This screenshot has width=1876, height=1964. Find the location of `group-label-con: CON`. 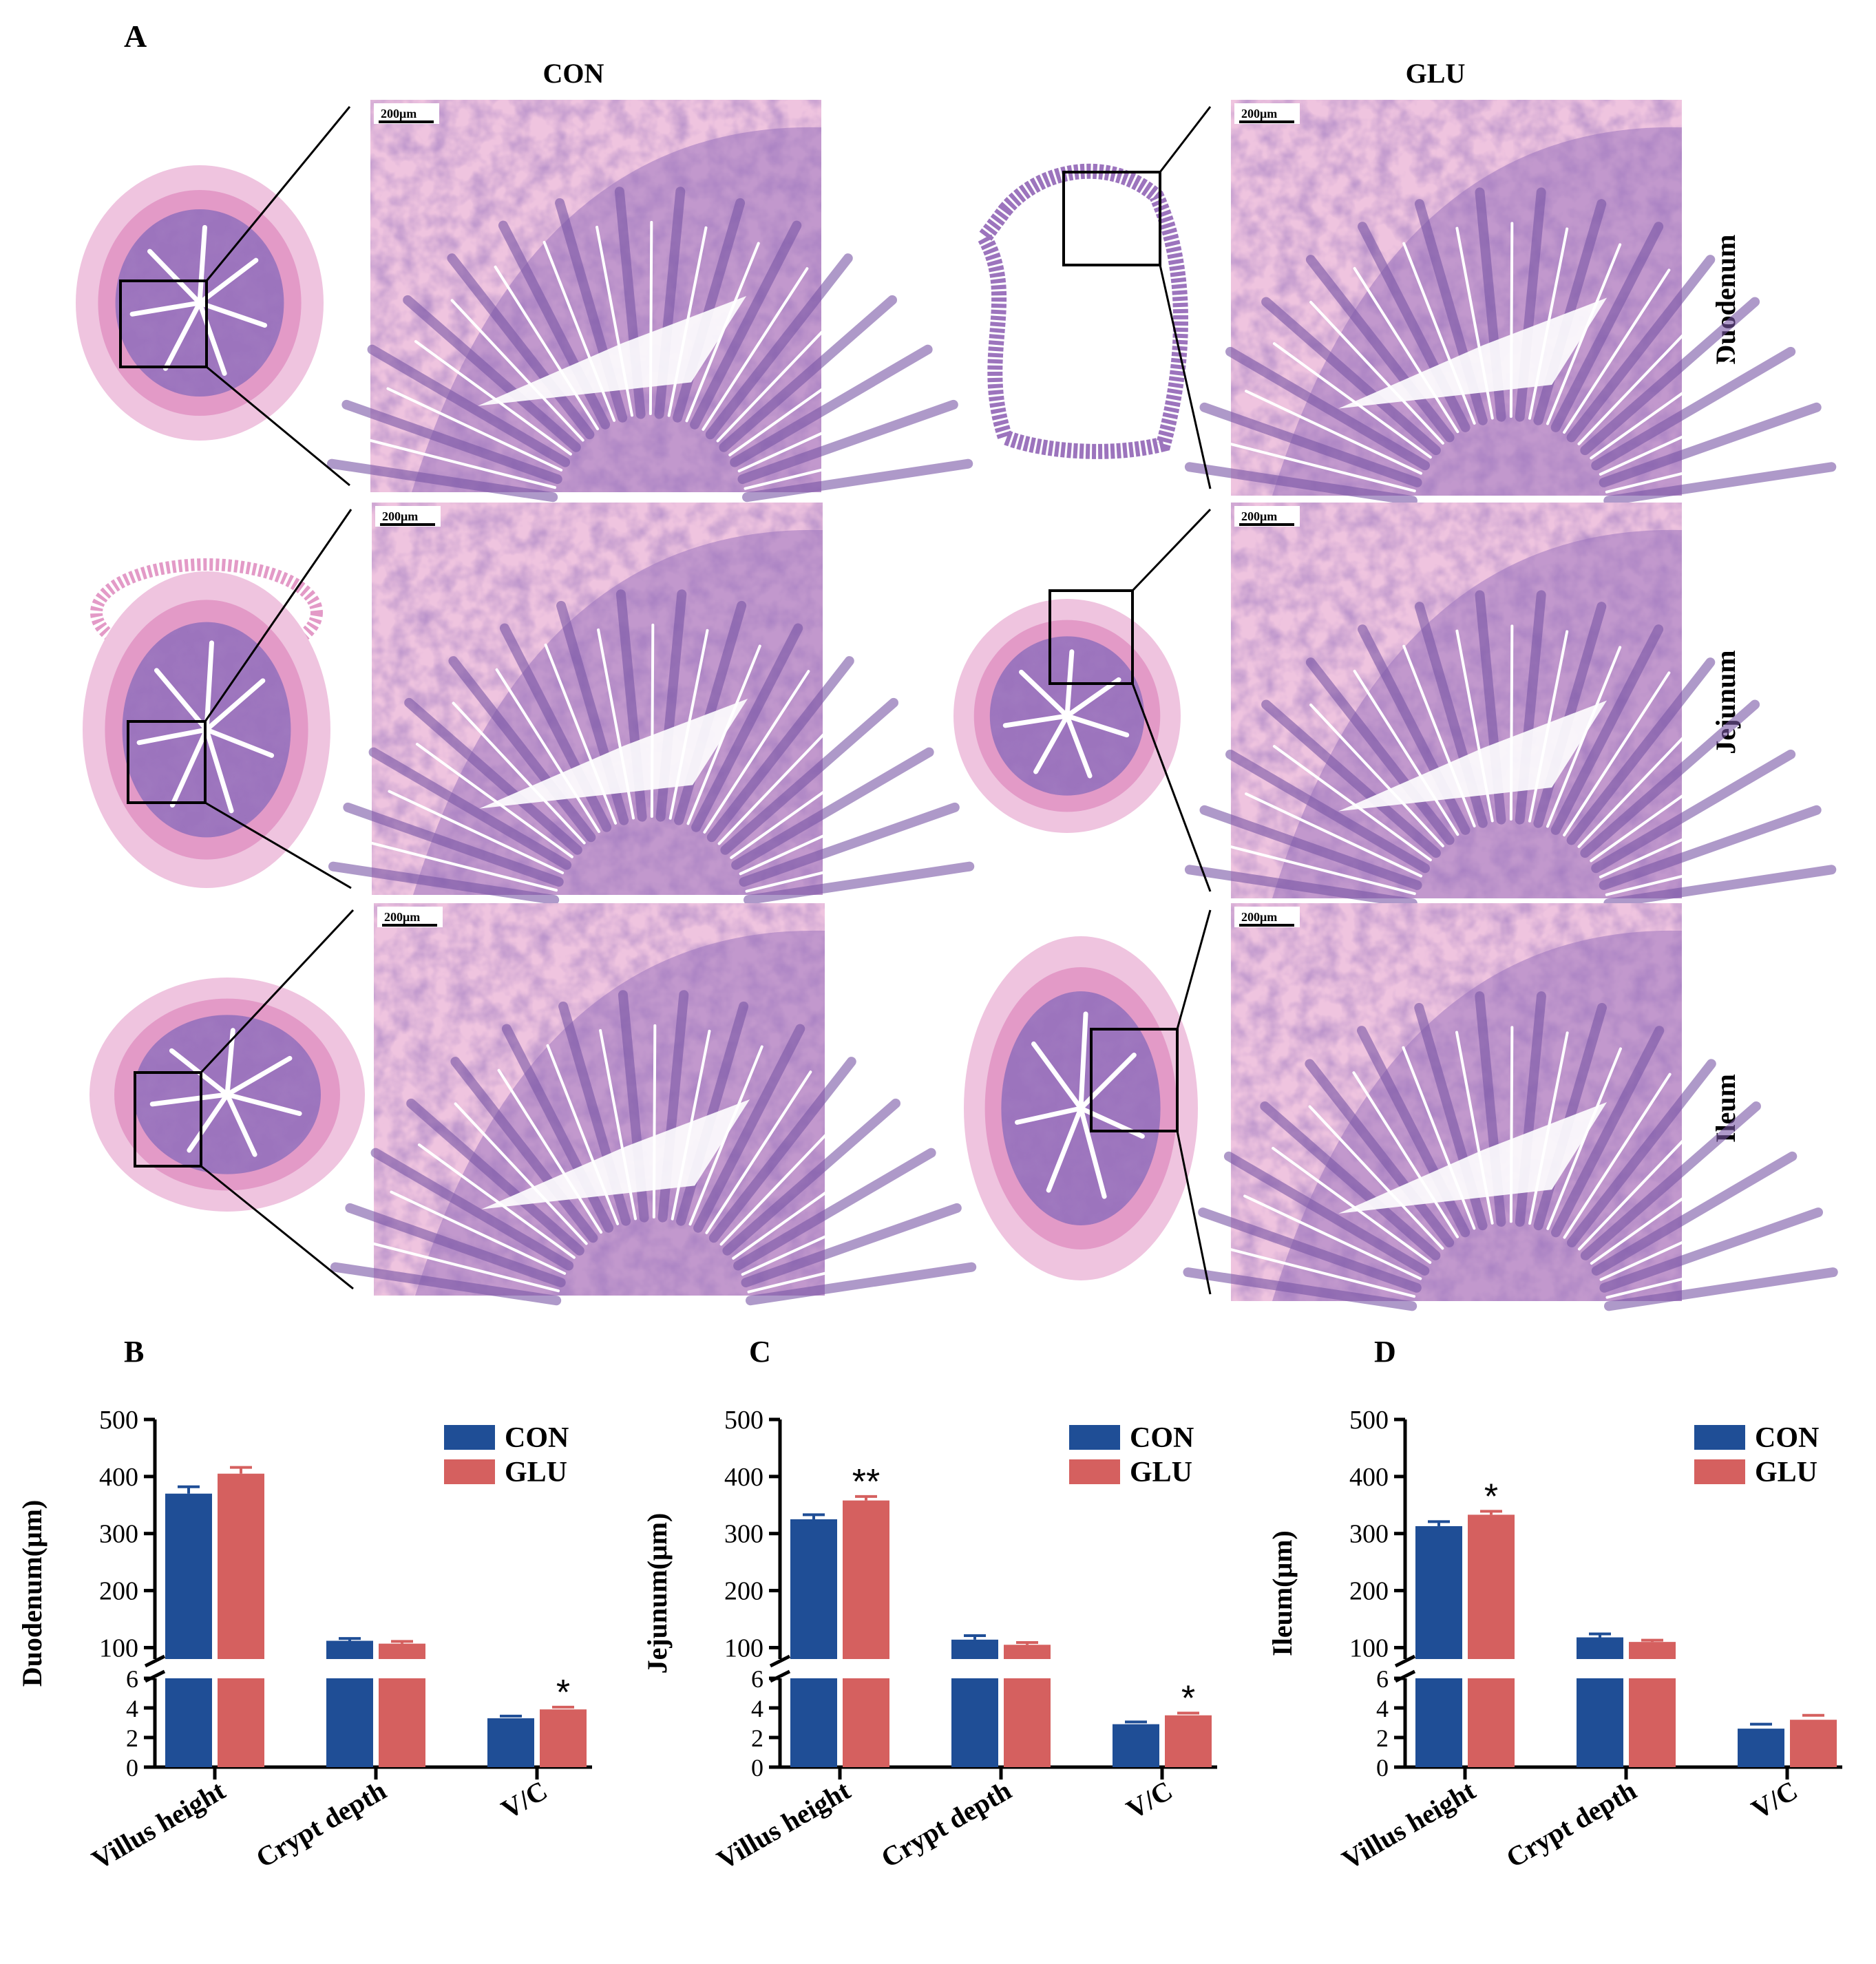

group-label-con: CON is located at coordinates (573, 73).